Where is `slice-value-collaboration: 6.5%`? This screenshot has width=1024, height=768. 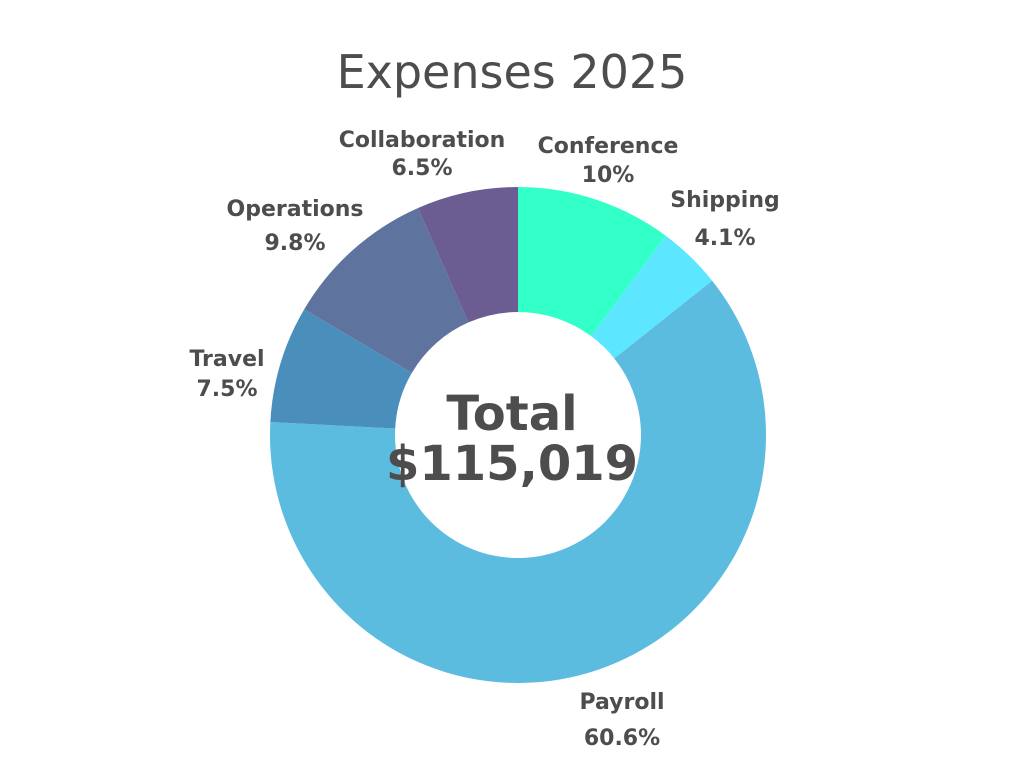 slice-value-collaboration: 6.5% is located at coordinates (421, 168).